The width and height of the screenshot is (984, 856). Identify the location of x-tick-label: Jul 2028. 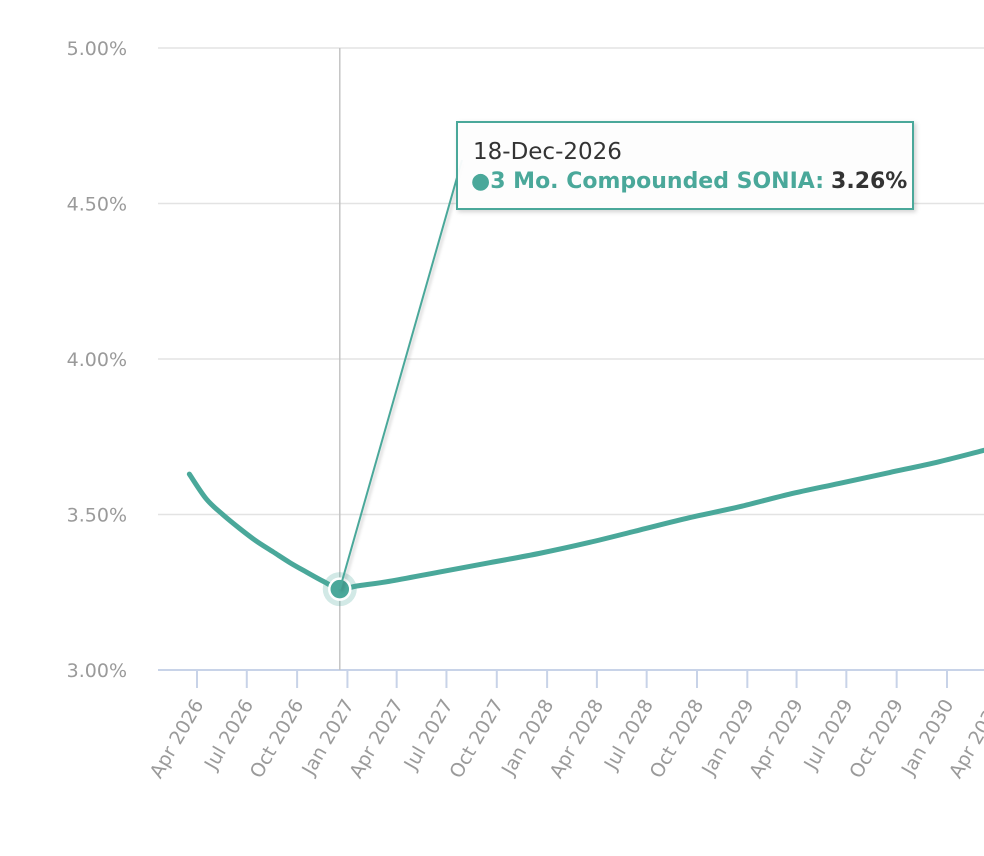
(629, 735).